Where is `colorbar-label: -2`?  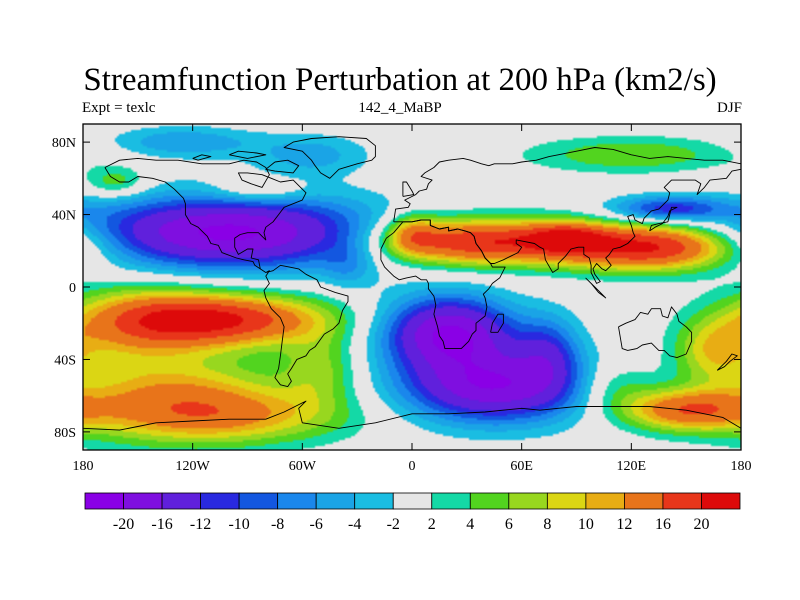 colorbar-label: -2 is located at coordinates (393, 524).